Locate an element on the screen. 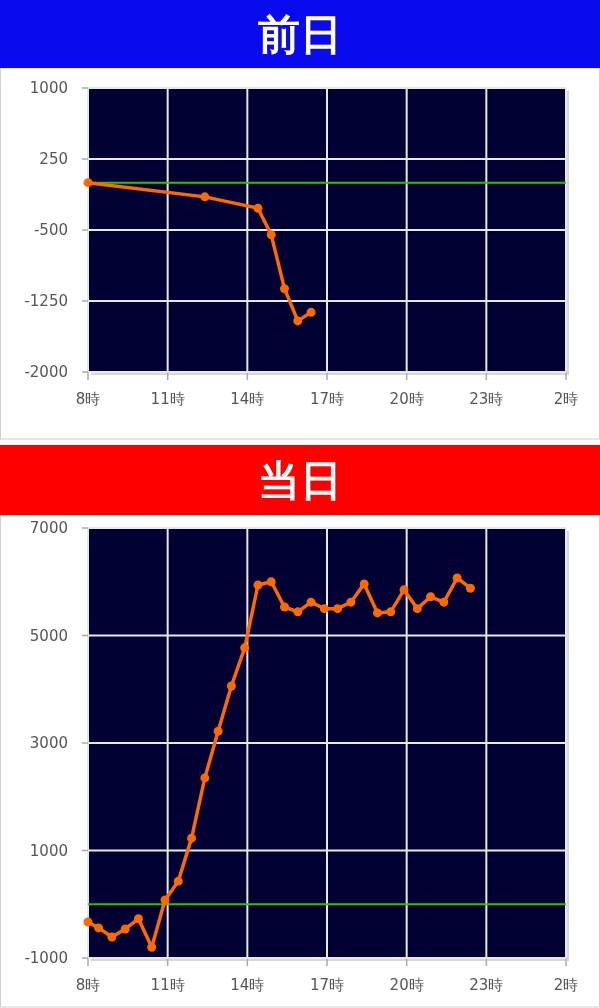 The height and width of the screenshot is (1008, 600). y-tick-label: -1000 is located at coordinates (46, 958).